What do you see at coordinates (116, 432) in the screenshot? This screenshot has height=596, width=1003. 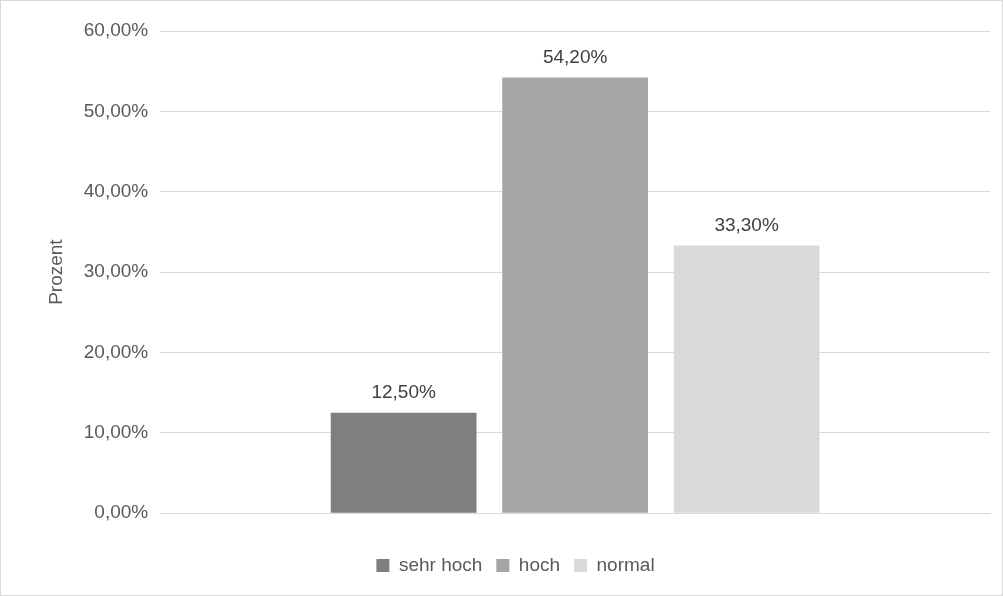 I see `y-tick-label: 10,00%` at bounding box center [116, 432].